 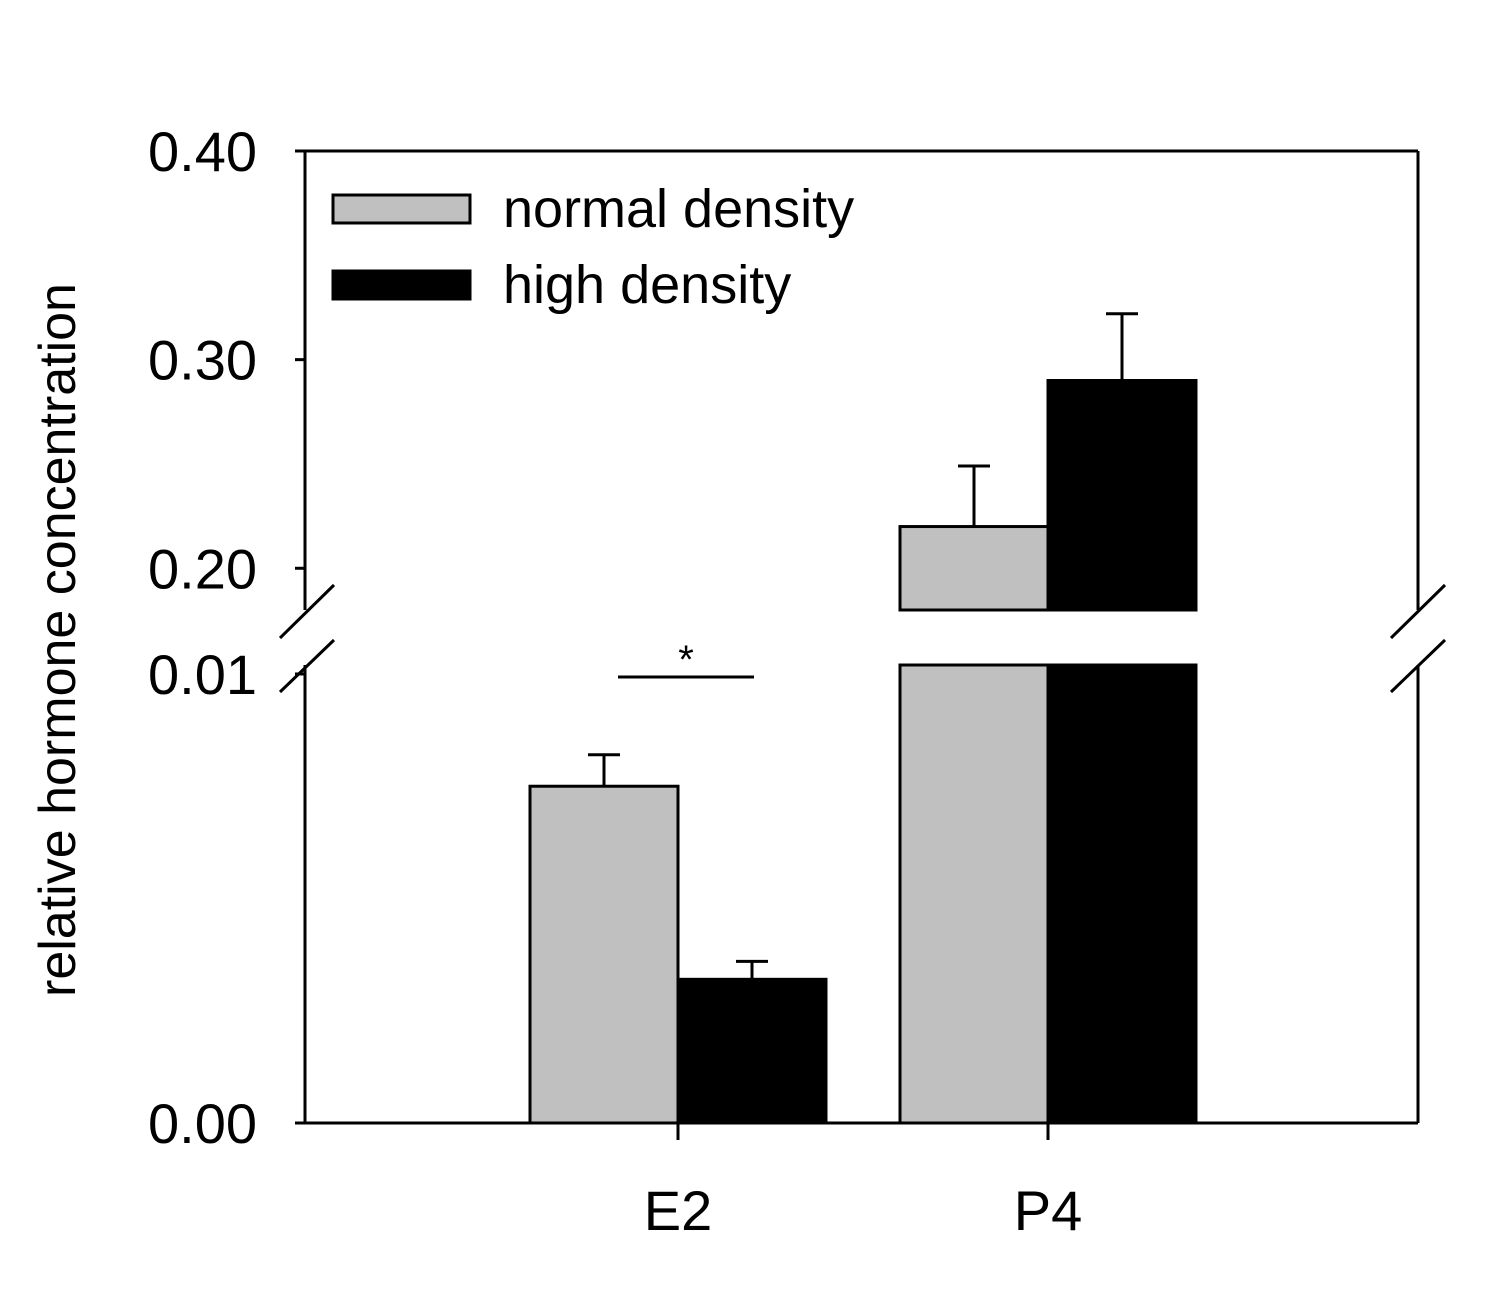 What do you see at coordinates (1418, 666) in the screenshot?
I see `break-mark-right-lower` at bounding box center [1418, 666].